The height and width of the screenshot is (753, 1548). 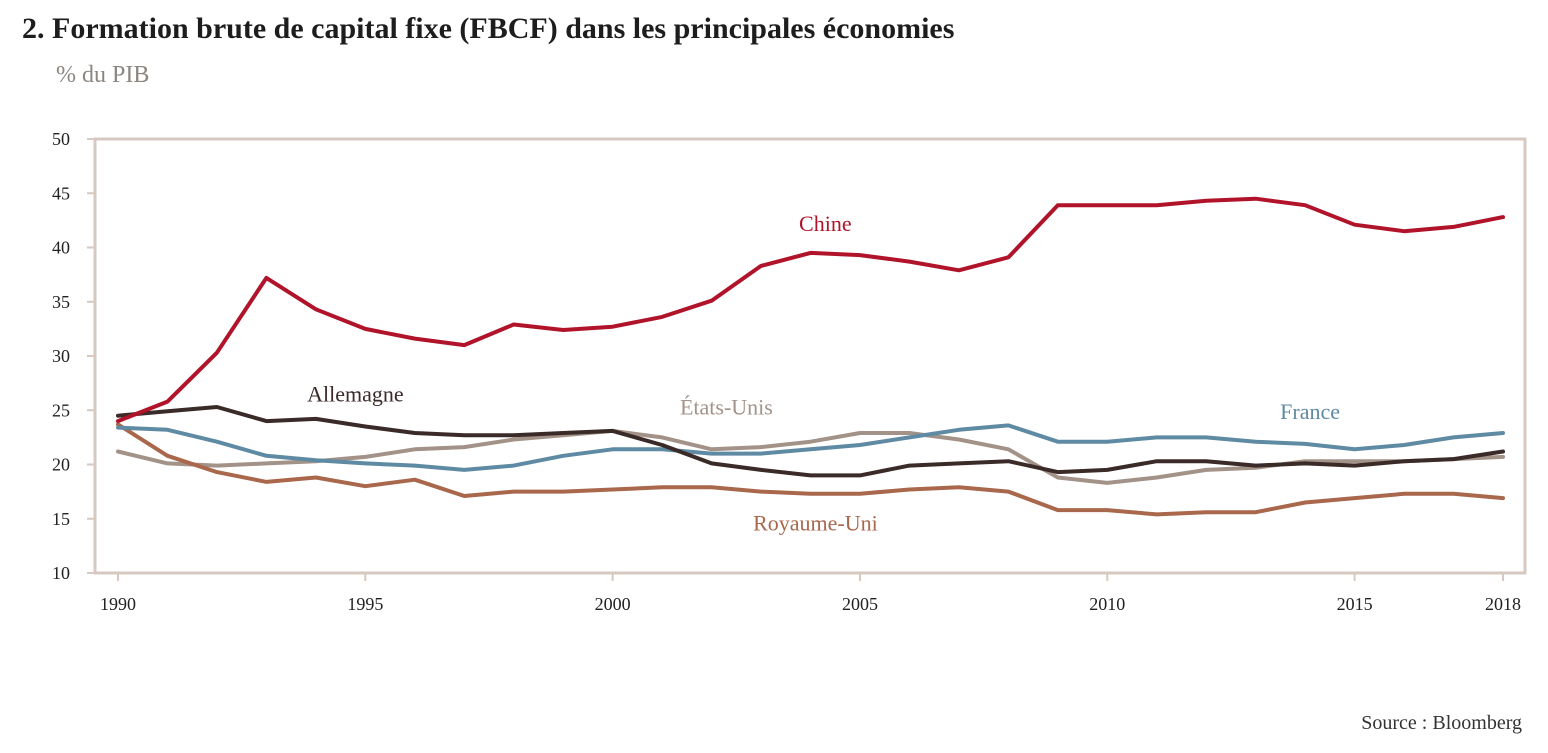 I want to click on series-line-france, so click(x=810, y=447).